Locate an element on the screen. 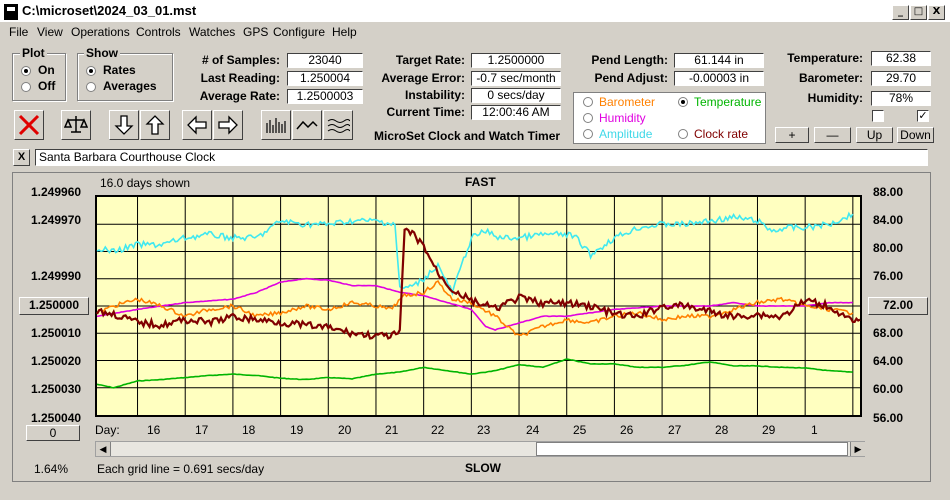  left-tick-5: 1.250010 is located at coordinates (56, 333).